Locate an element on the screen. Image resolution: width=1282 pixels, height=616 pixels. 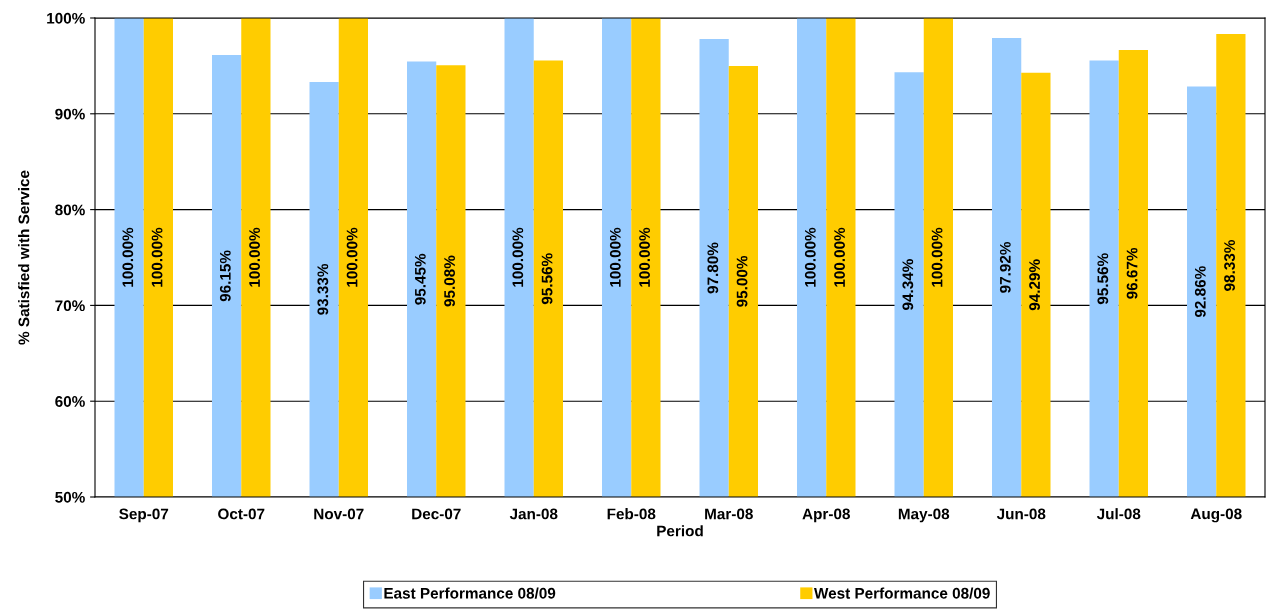
x-tick-label: Nov-07 is located at coordinates (339, 514).